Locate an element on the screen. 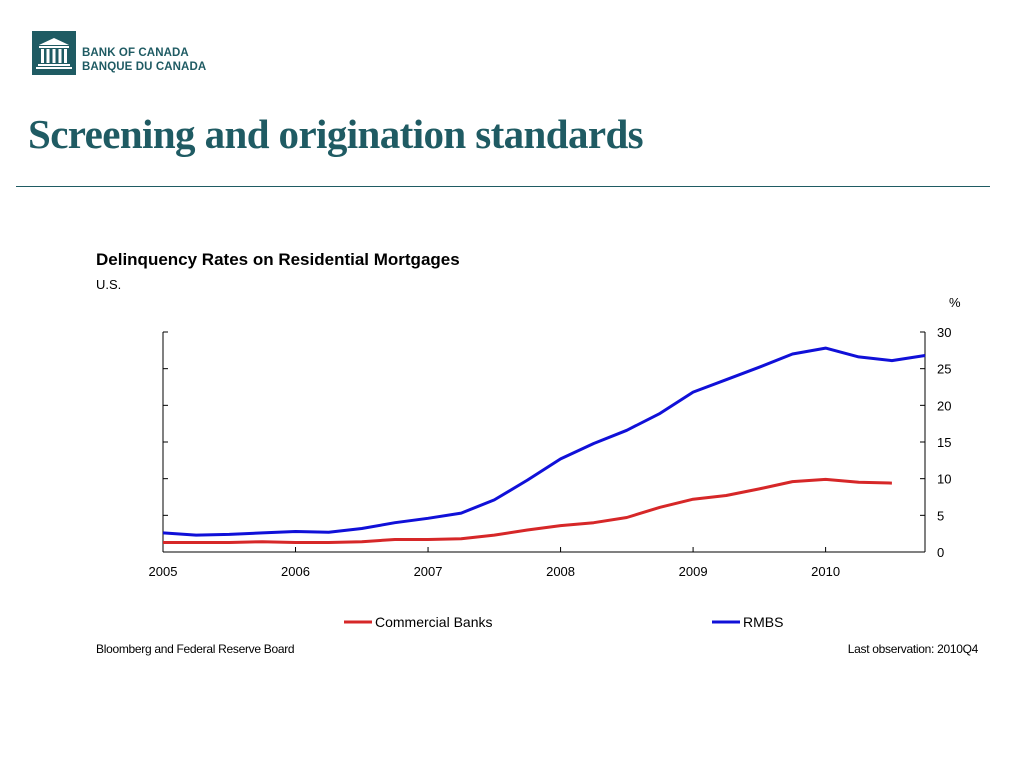 This screenshot has width=1024, height=768. logo-line-french: BANQUE DU CANADA is located at coordinates (144, 67).